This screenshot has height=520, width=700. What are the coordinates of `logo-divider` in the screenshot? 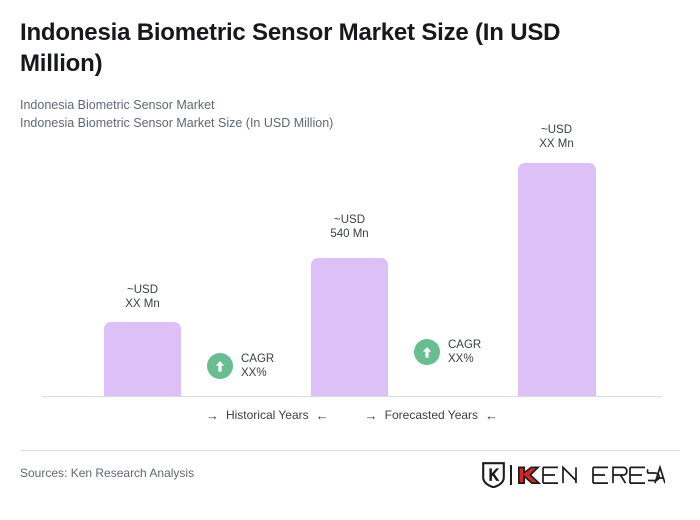 It's located at (511, 475).